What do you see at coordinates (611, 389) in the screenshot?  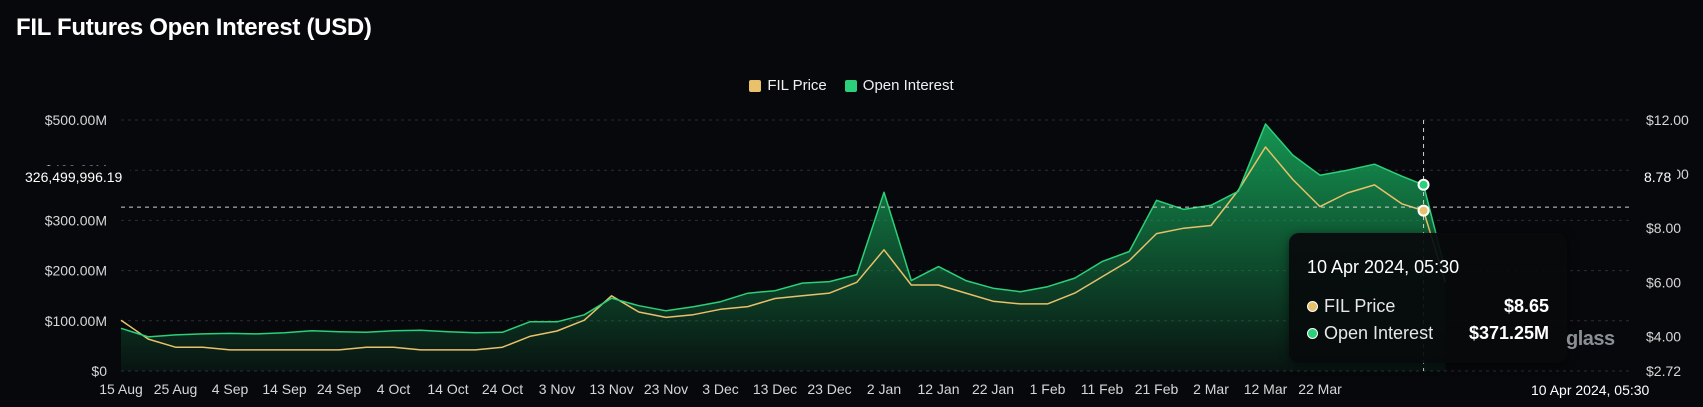 I see `x-tick-label: 13 Nov` at bounding box center [611, 389].